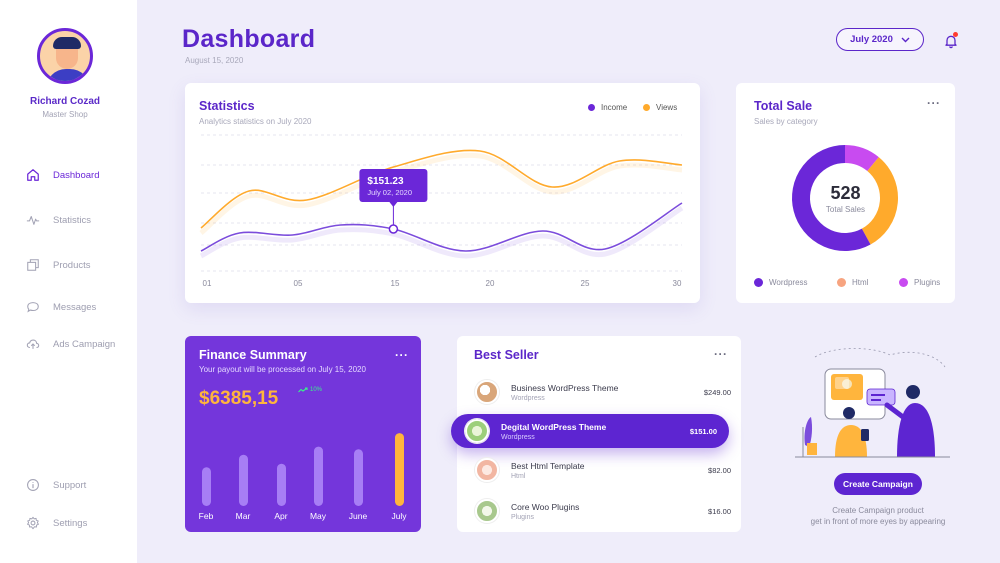 This screenshot has height=563, width=1000. I want to click on bar-feb, so click(206, 486).